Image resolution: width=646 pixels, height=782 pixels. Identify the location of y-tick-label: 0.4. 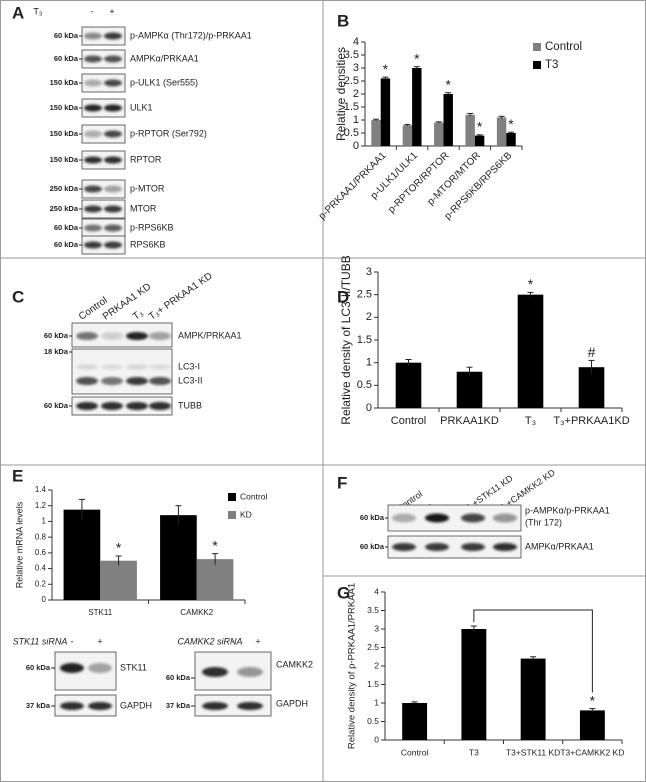
(41, 568).